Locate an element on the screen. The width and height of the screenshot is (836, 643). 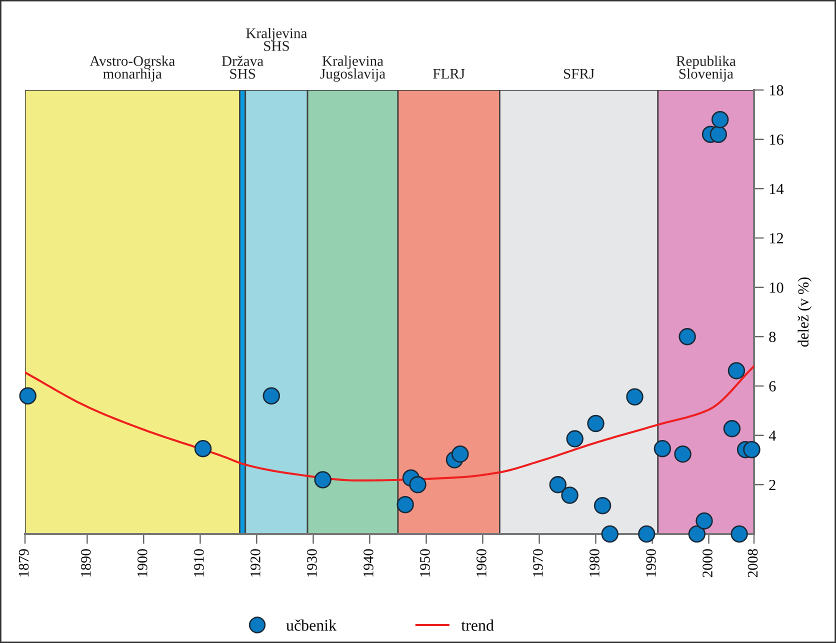
band-label: SFRJ is located at coordinates (579, 73).